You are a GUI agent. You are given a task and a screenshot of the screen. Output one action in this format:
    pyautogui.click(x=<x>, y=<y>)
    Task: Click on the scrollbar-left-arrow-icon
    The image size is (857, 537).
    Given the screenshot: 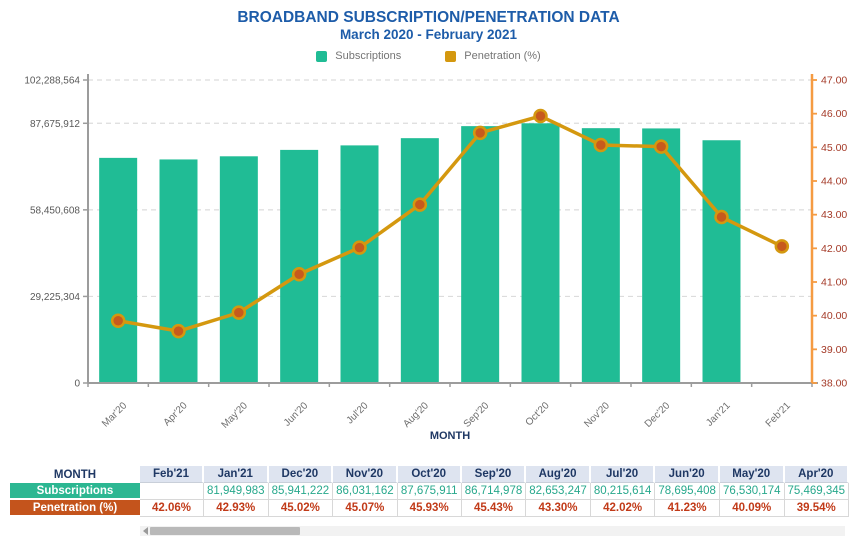 What is the action you would take?
    pyautogui.click(x=145, y=531)
    